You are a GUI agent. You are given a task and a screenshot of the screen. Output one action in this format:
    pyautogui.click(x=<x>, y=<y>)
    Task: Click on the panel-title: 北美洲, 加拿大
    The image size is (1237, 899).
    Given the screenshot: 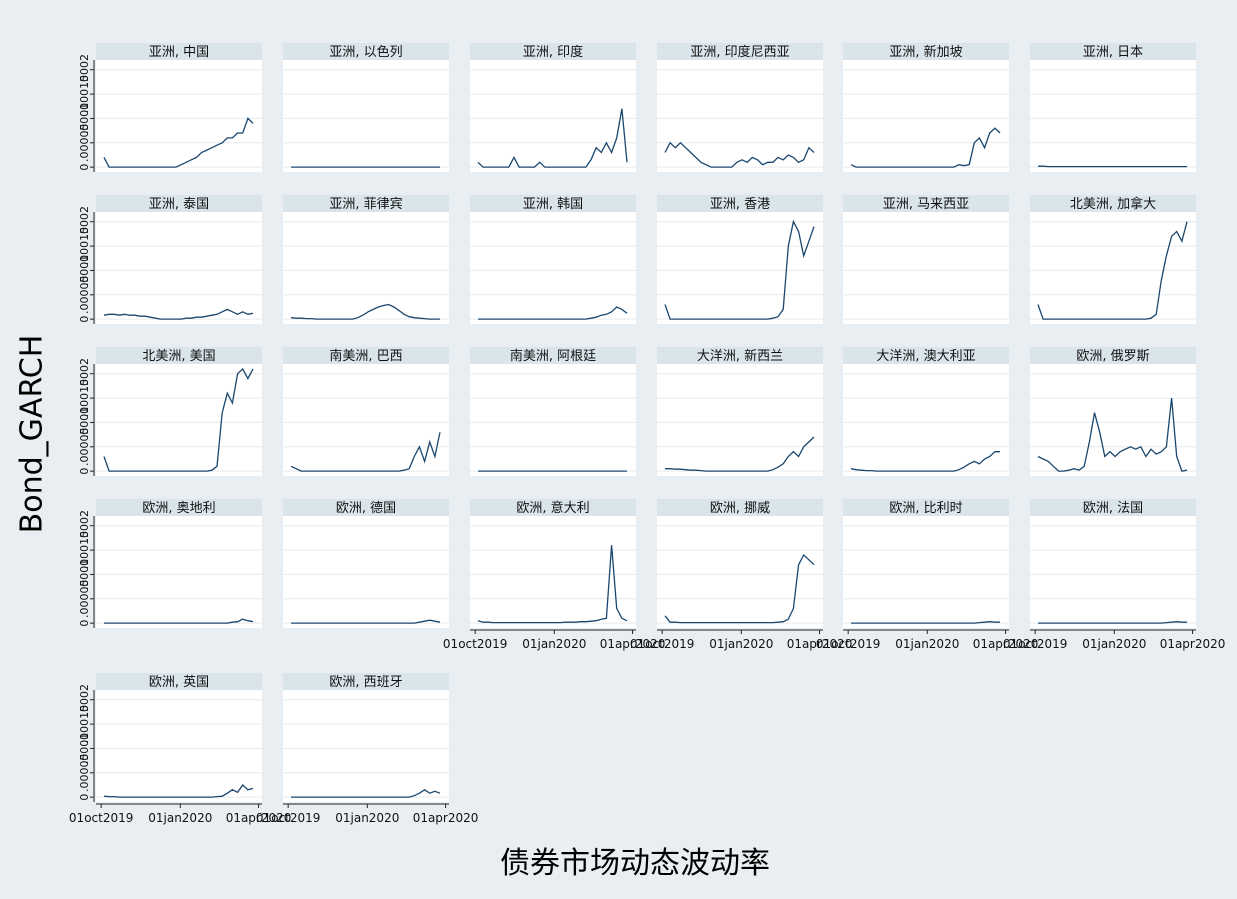 What is the action you would take?
    pyautogui.click(x=1113, y=204)
    